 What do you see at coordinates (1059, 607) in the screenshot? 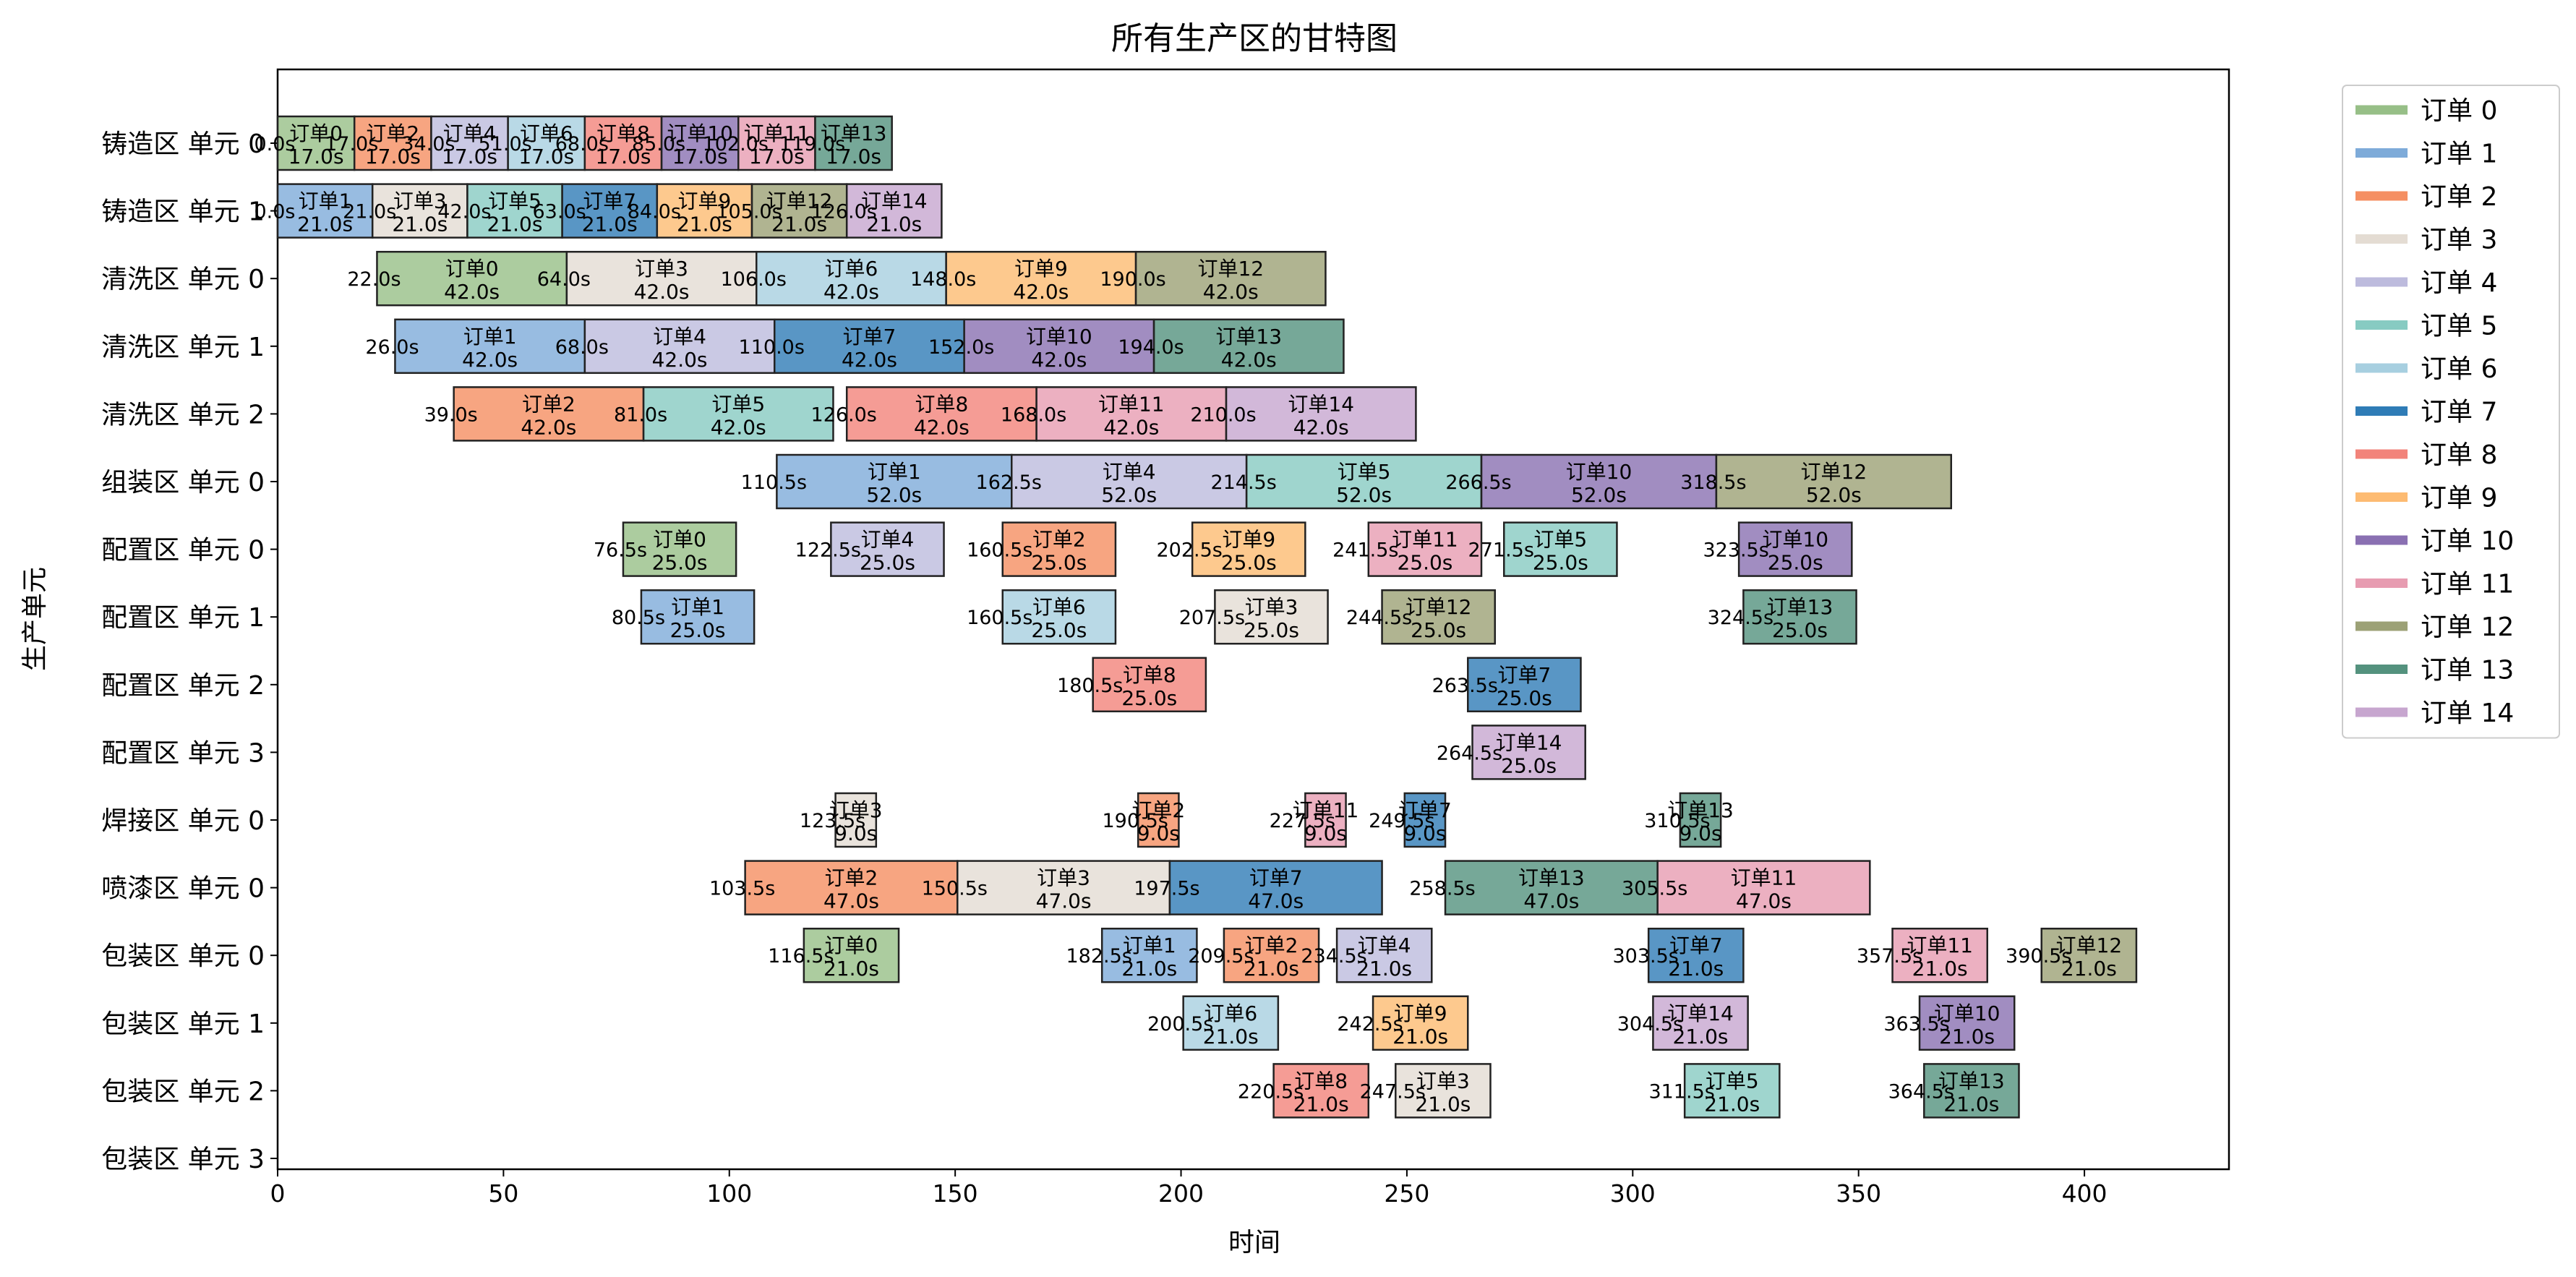
I see `bar-order-label: 订单6` at bounding box center [1059, 607].